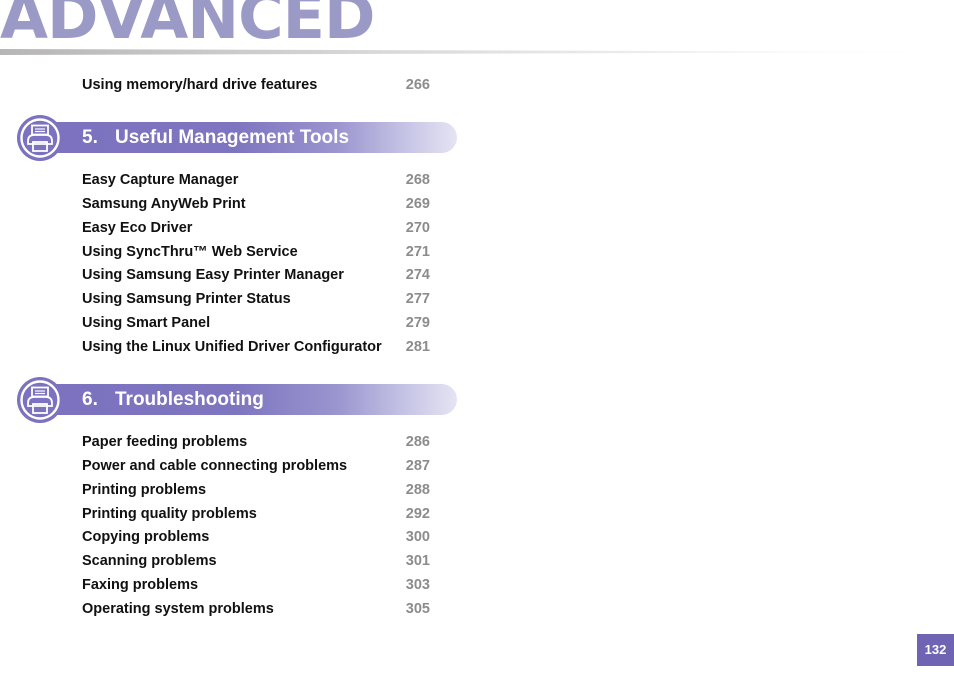 This screenshot has height=675, width=954. I want to click on toc-entry: Using SyncThru™ Web Service 271, so click(256, 252).